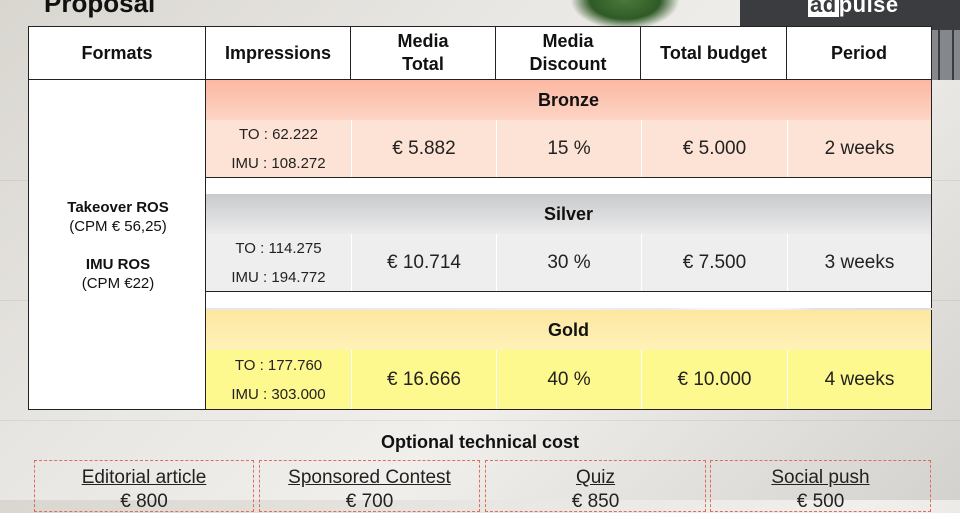 The height and width of the screenshot is (513, 960). I want to click on impressions-cell: TO : 177.760 IMU : 303.000, so click(278, 379).